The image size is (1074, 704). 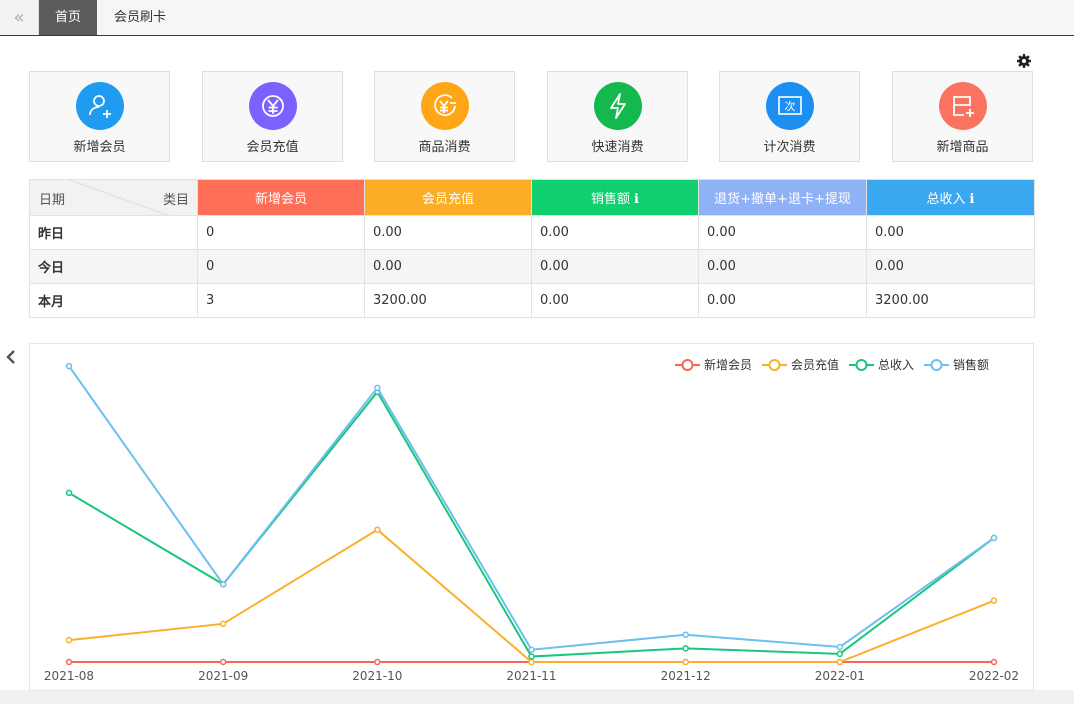 I want to click on table-cell: 3, so click(x=281, y=300).